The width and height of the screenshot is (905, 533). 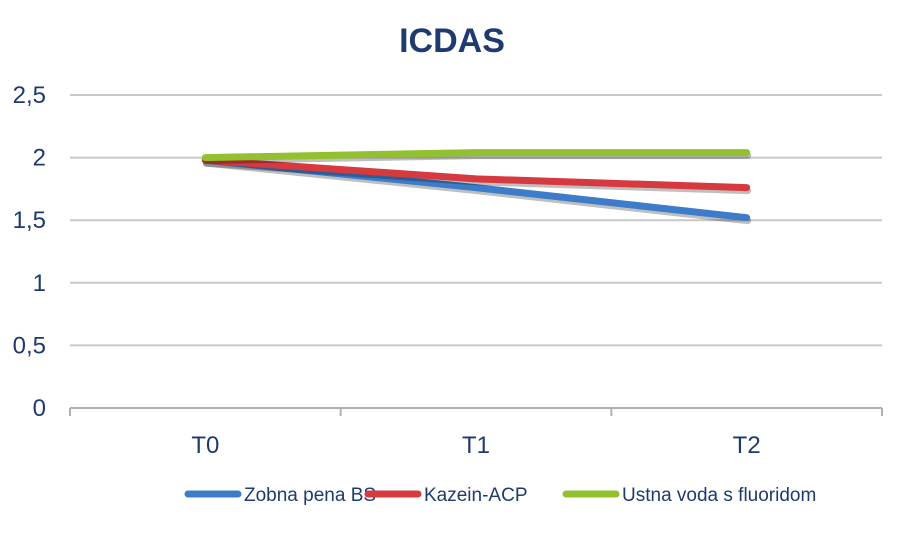 I want to click on legend-label: Ustna voda s fluoridom, so click(x=719, y=495).